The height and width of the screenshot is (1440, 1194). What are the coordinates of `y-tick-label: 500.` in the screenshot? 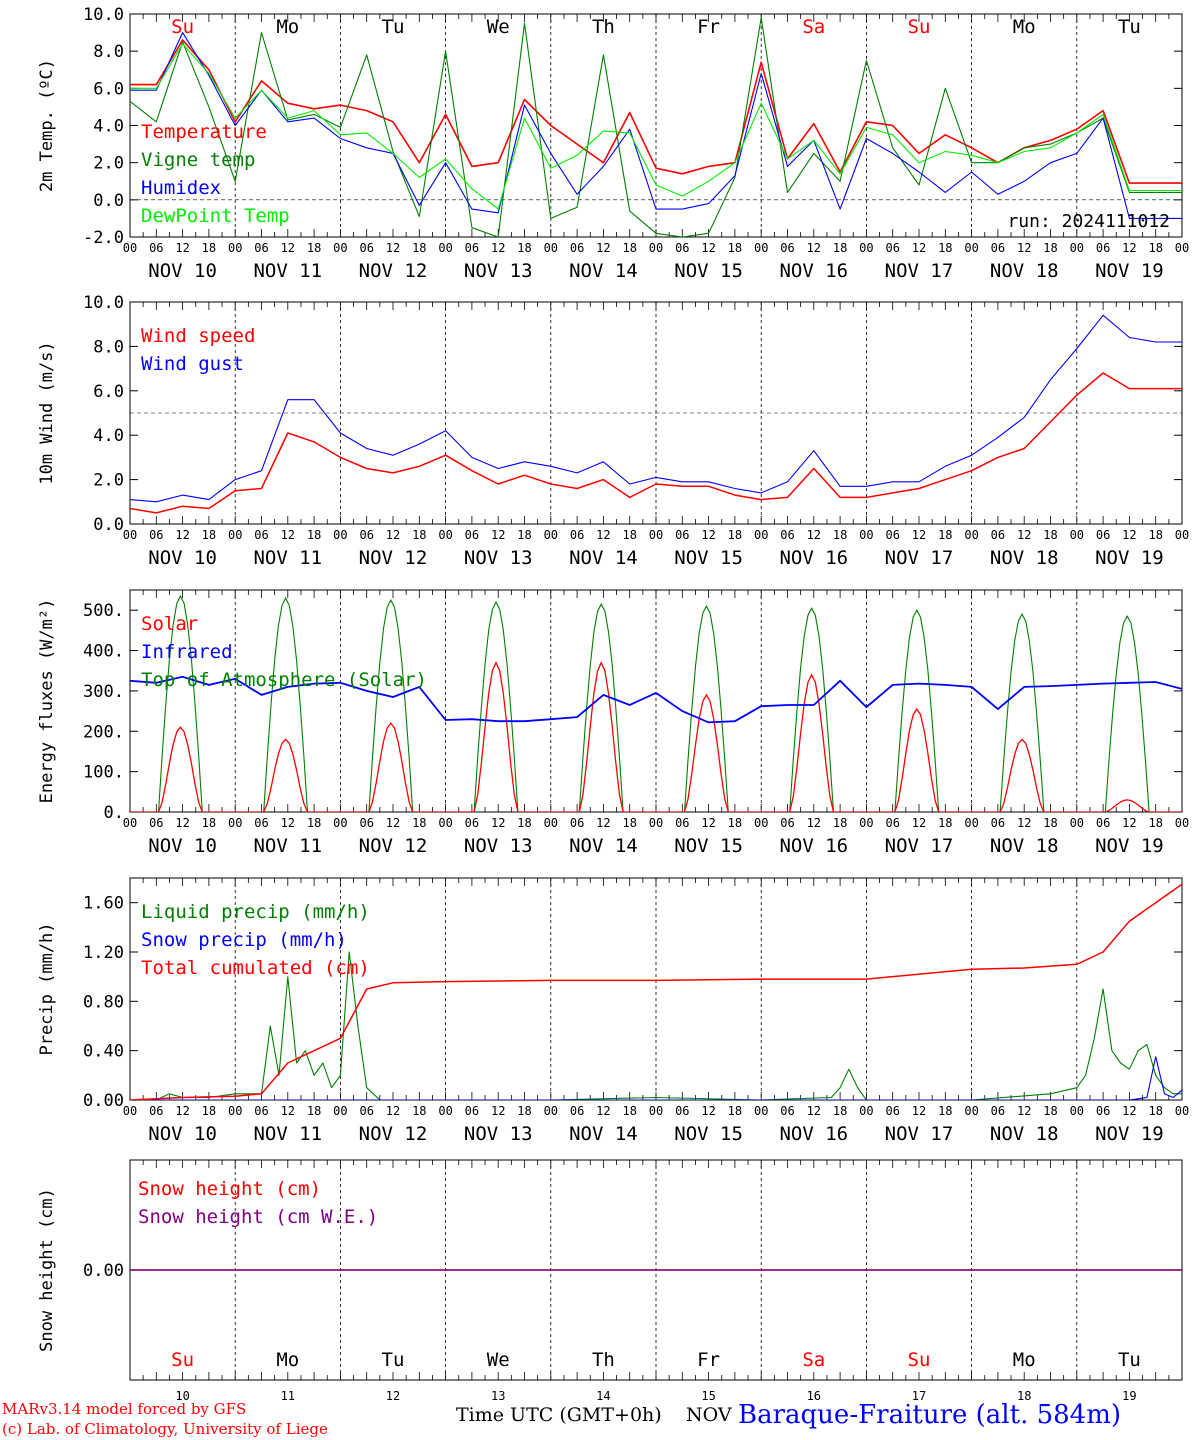 It's located at (103, 611).